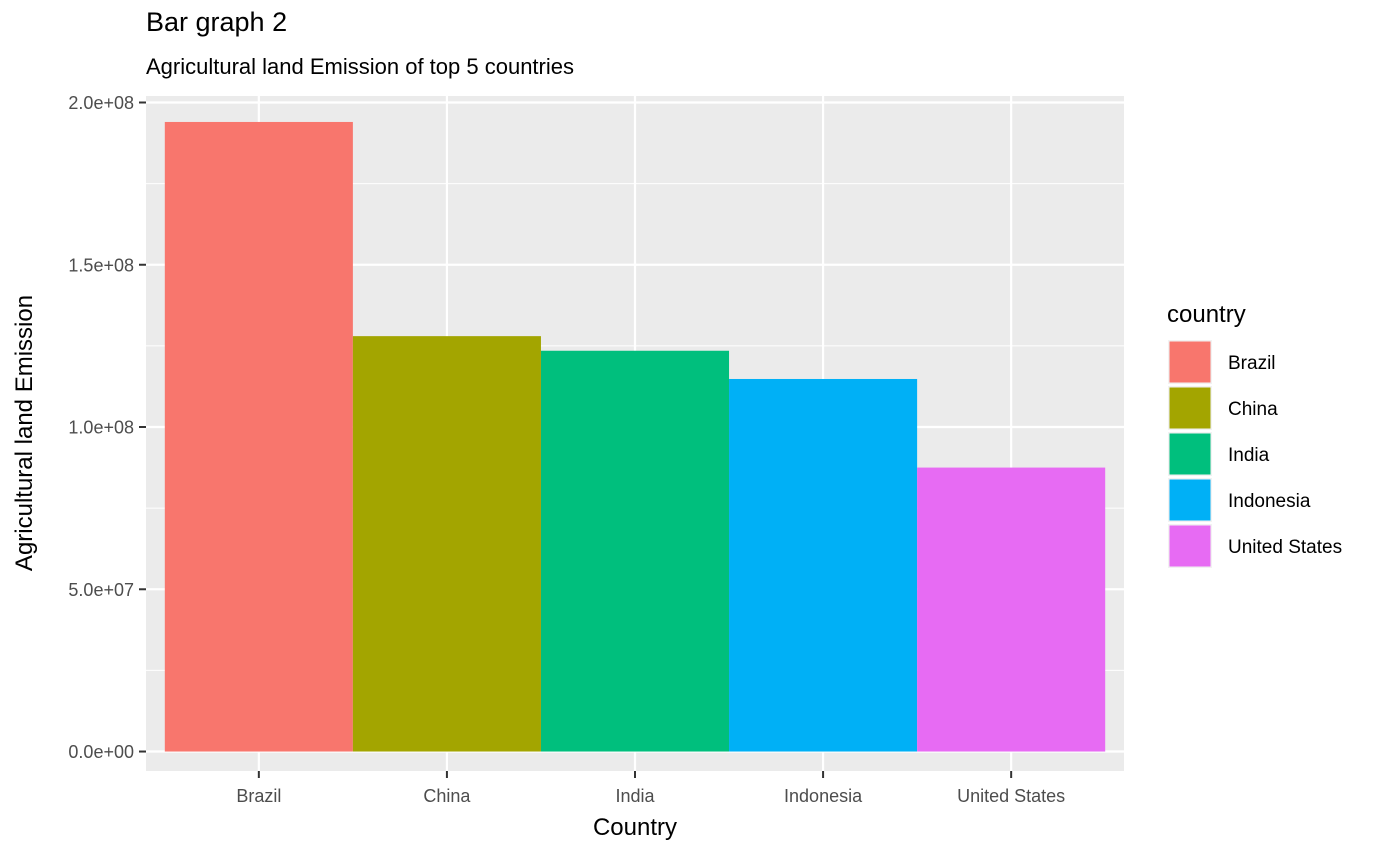  I want to click on x-tick-label: Indonesia, so click(823, 796).